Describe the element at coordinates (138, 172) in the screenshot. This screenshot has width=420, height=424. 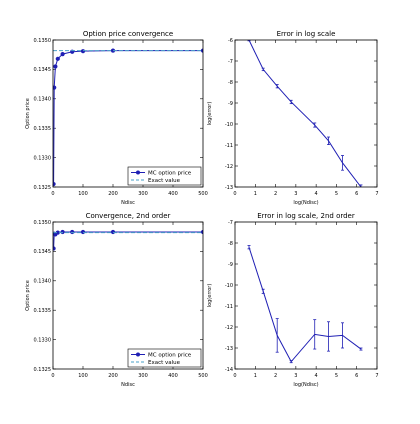
I see `legend-swatch-marker` at that location.